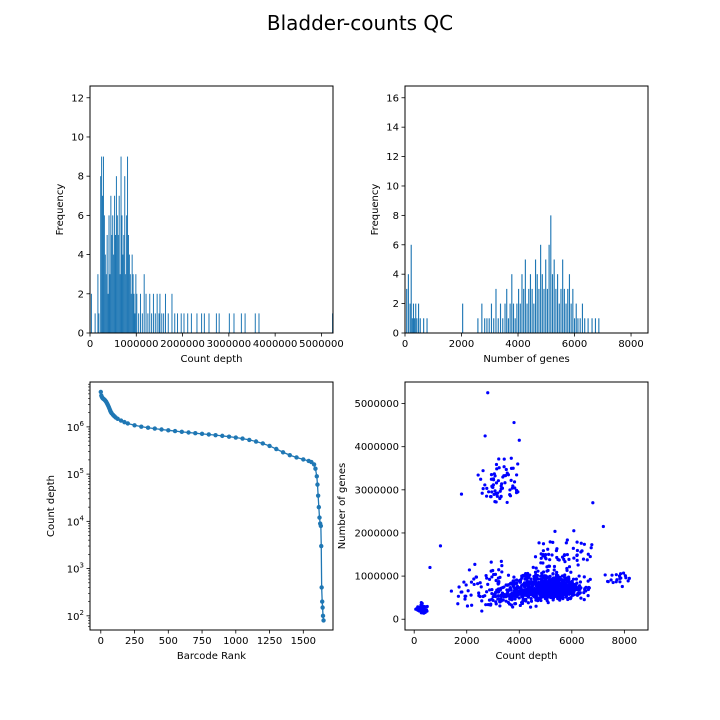  Describe the element at coordinates (392, 98) in the screenshot. I see `y-tick-label: 16` at that location.